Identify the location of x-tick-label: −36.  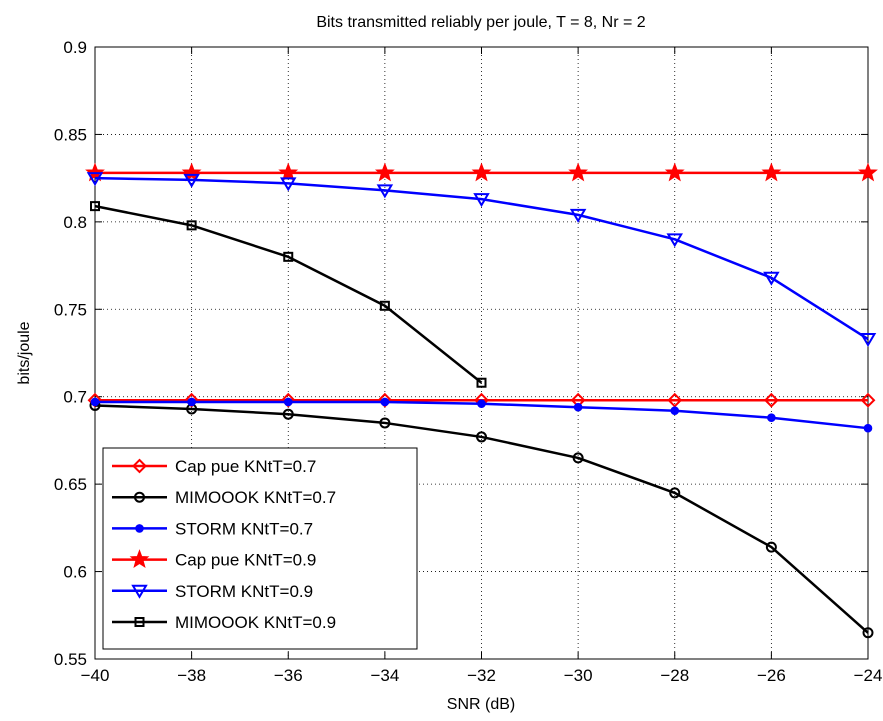
(288, 675).